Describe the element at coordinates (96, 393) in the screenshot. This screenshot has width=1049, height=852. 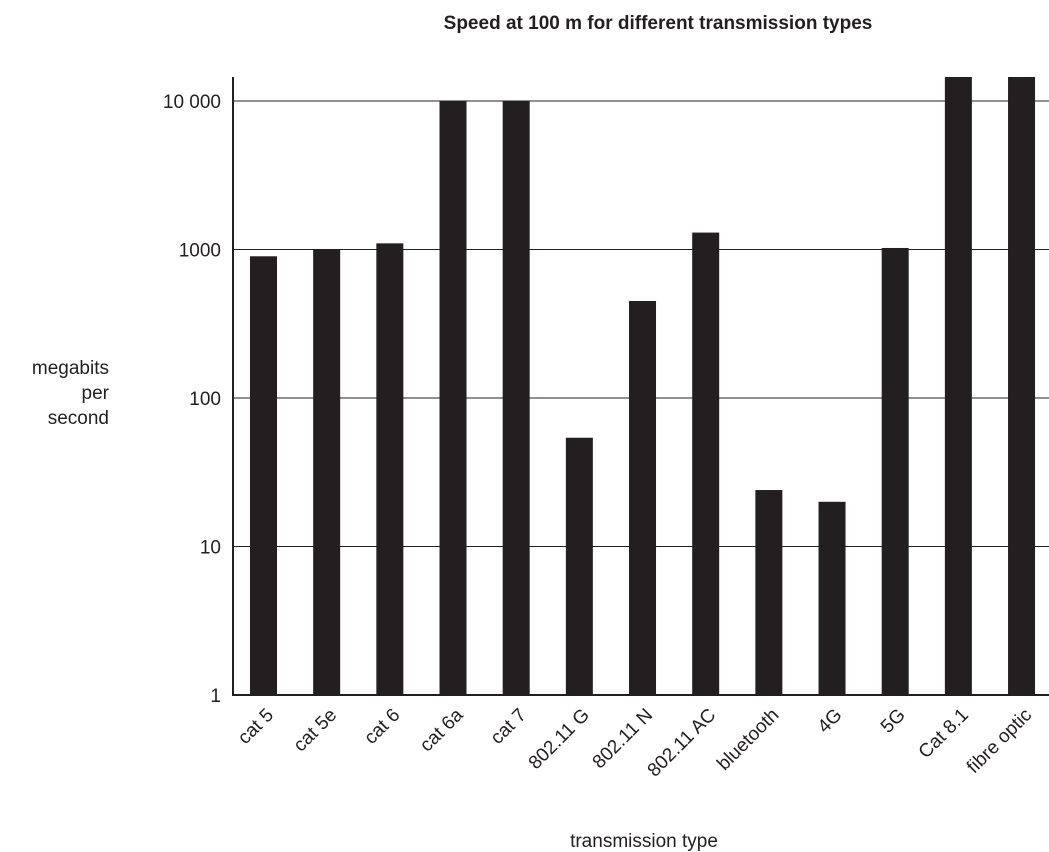
I see `y-axis-title-line-2: per` at that location.